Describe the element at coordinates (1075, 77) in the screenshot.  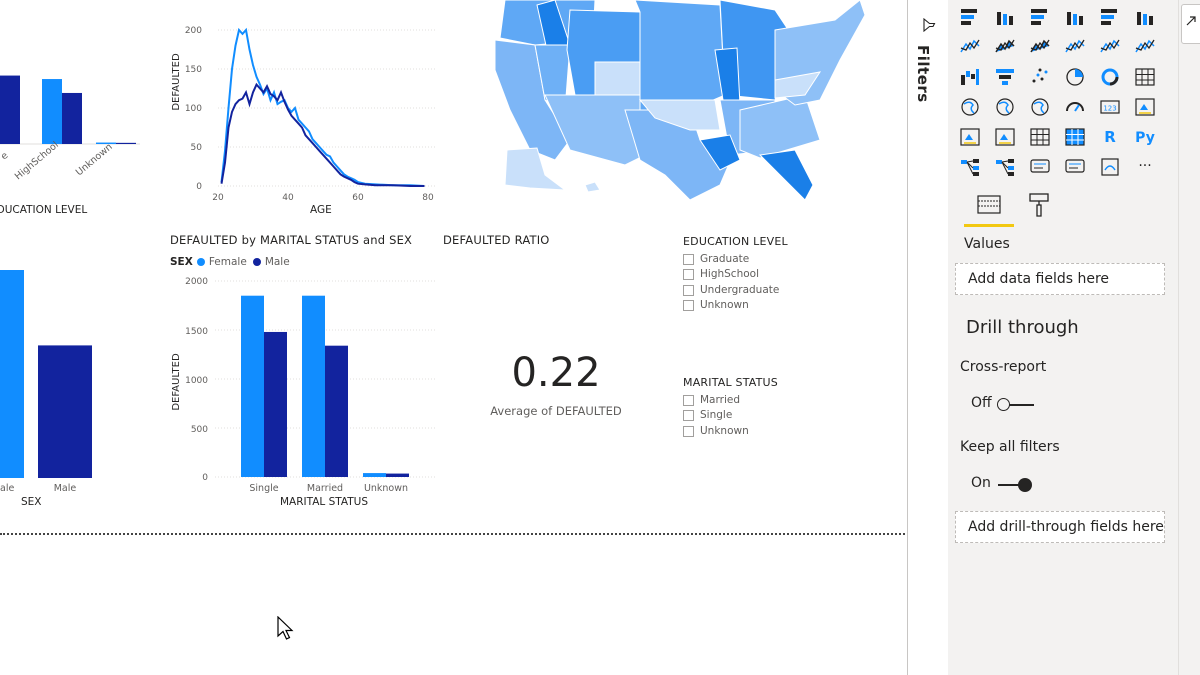
I see `pie-chart-icon` at that location.